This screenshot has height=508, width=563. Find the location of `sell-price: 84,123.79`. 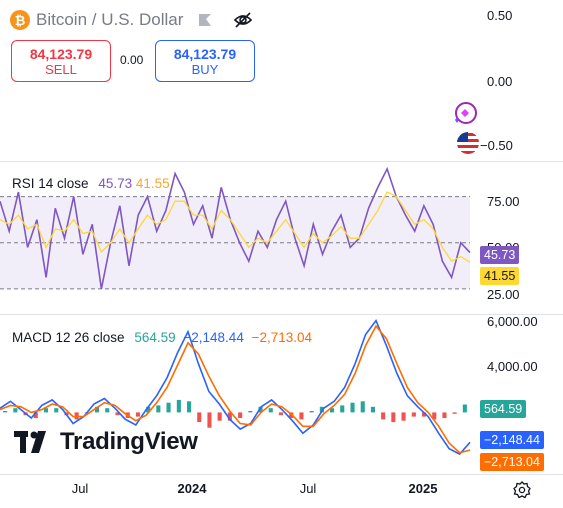

sell-price: 84,123.79 is located at coordinates (61, 53).